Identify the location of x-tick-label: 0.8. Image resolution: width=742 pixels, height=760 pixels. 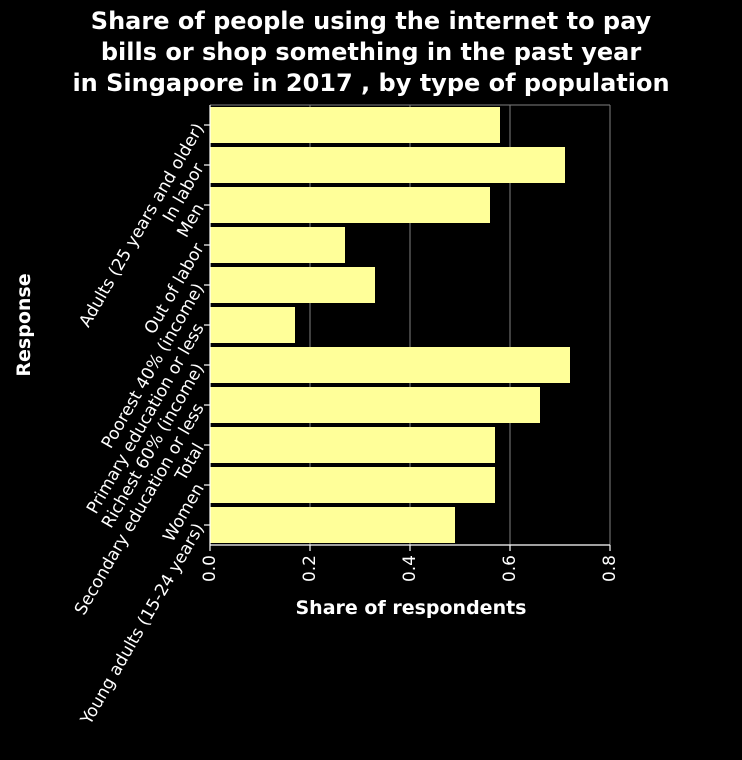
(610, 568).